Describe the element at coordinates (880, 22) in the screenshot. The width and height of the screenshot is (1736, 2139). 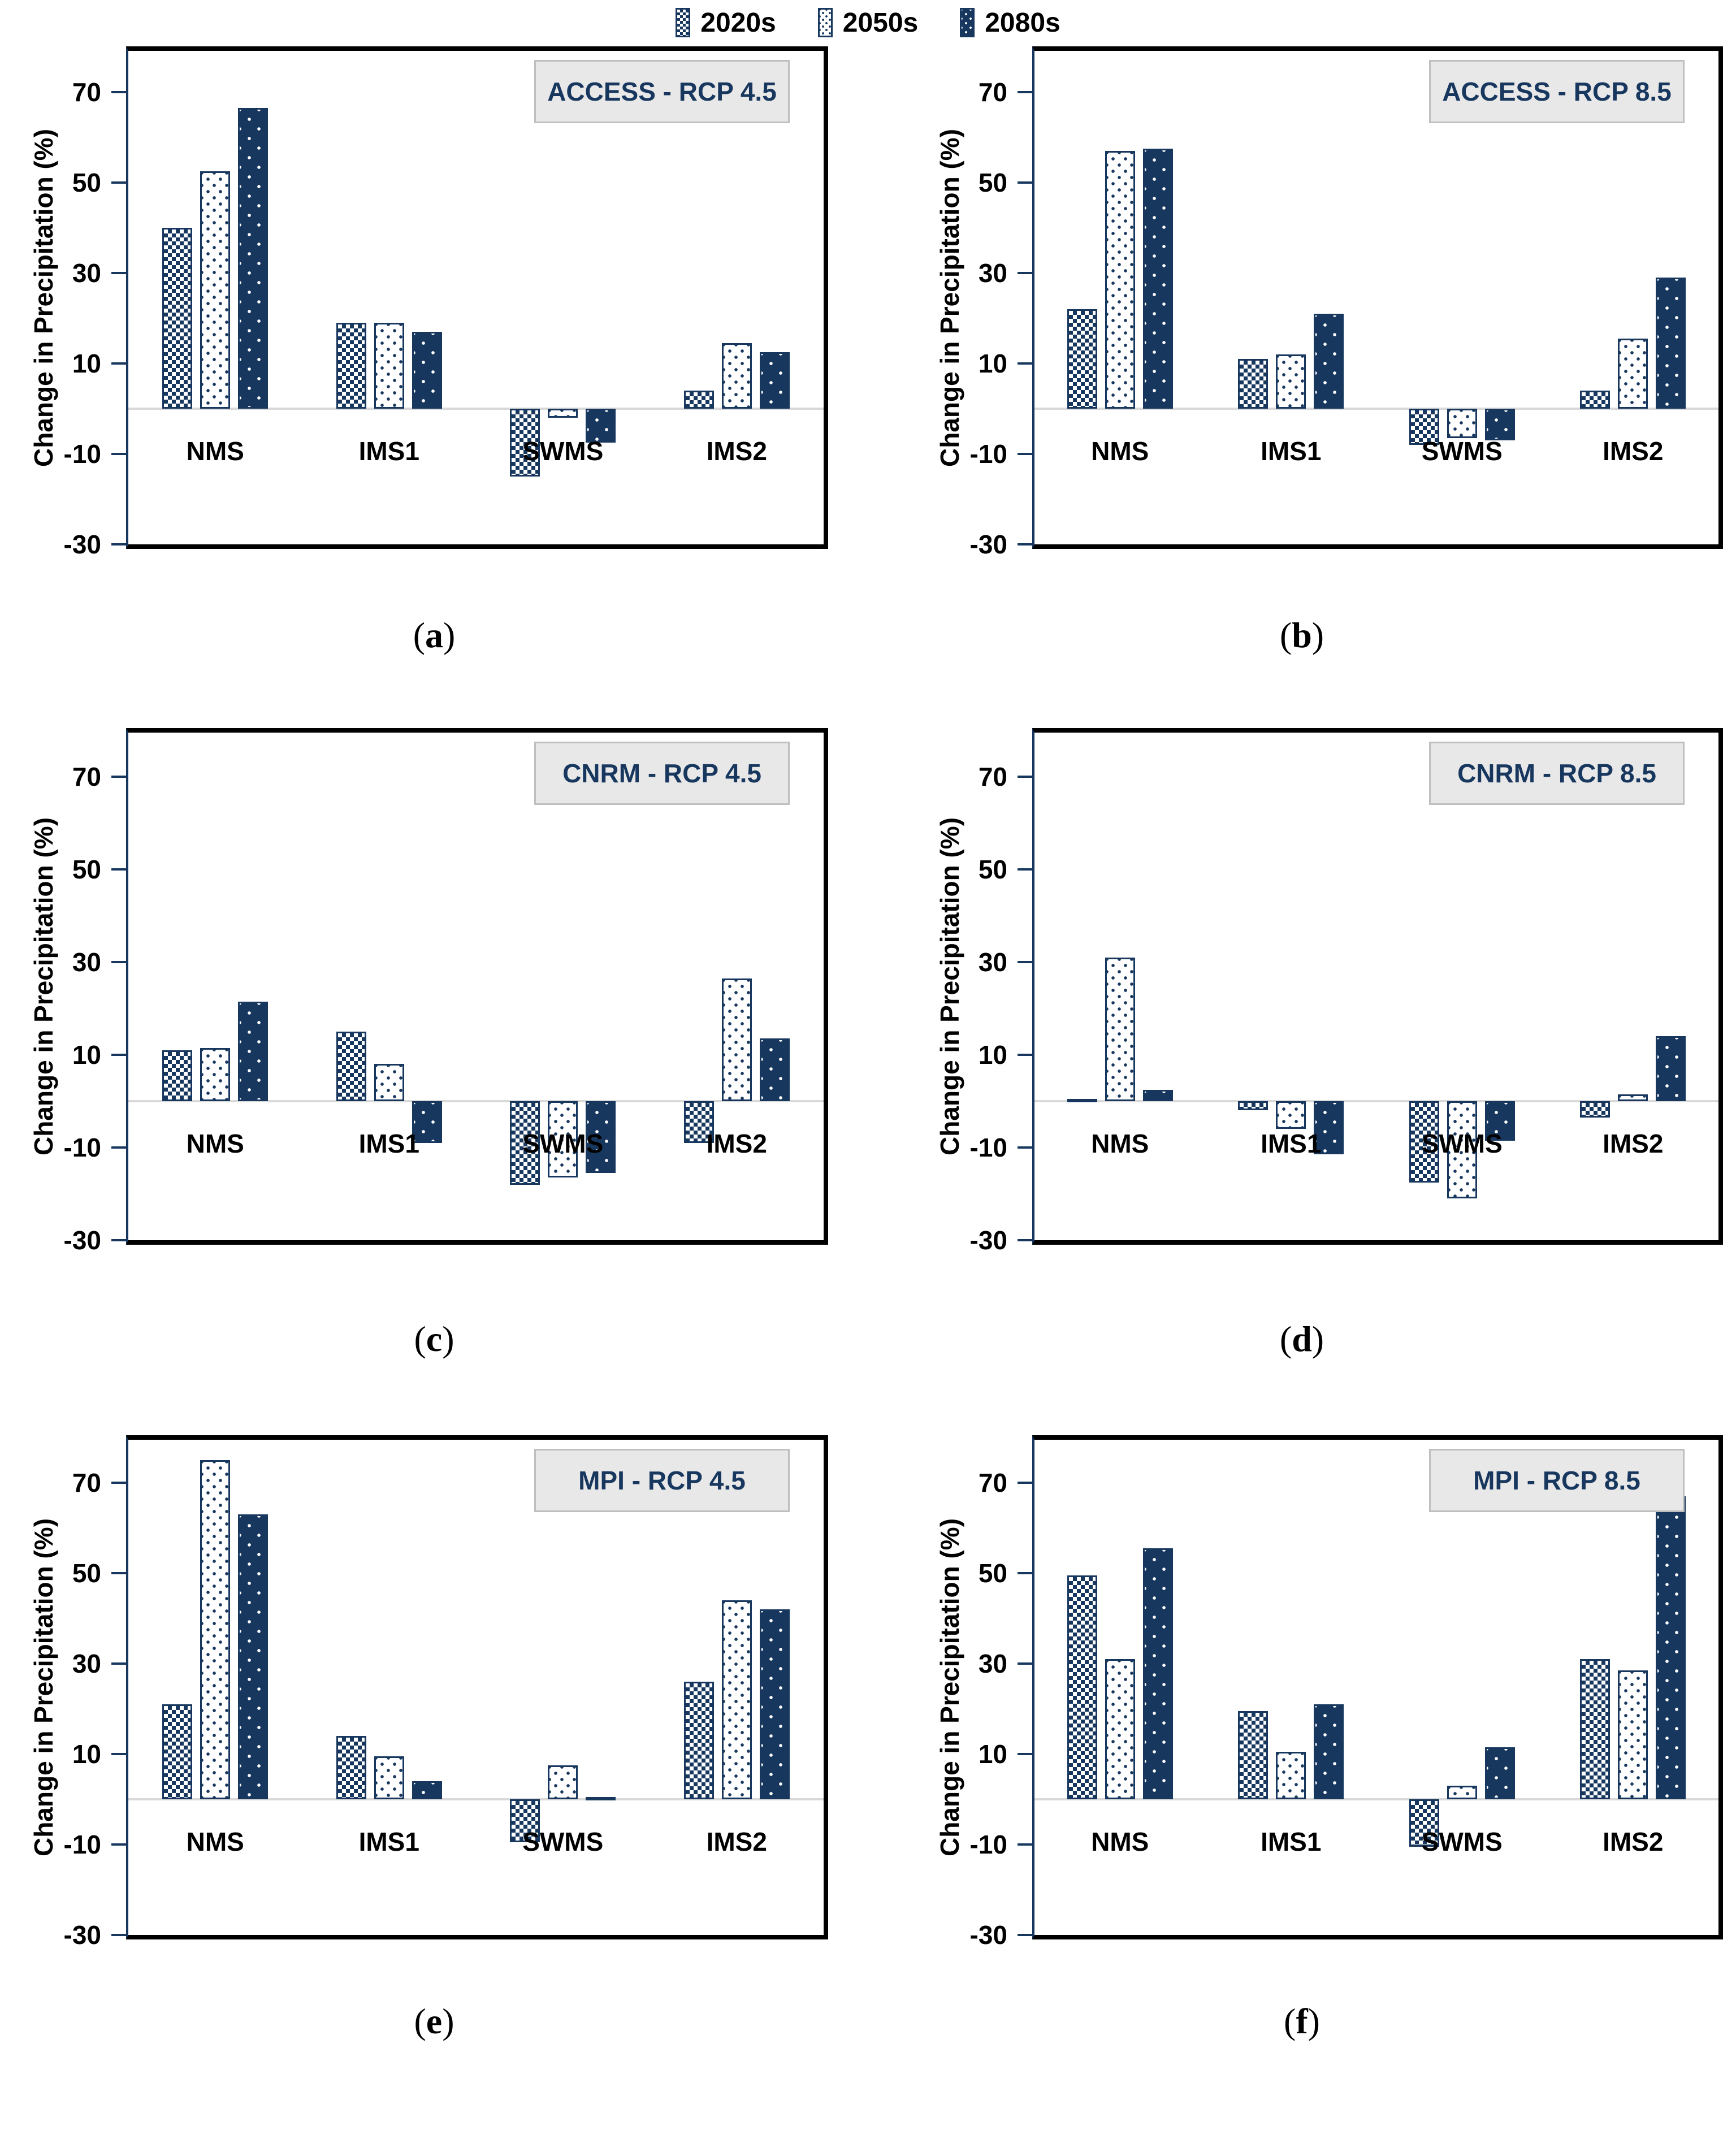
I see `legend-label-2050s: 2050s` at that location.